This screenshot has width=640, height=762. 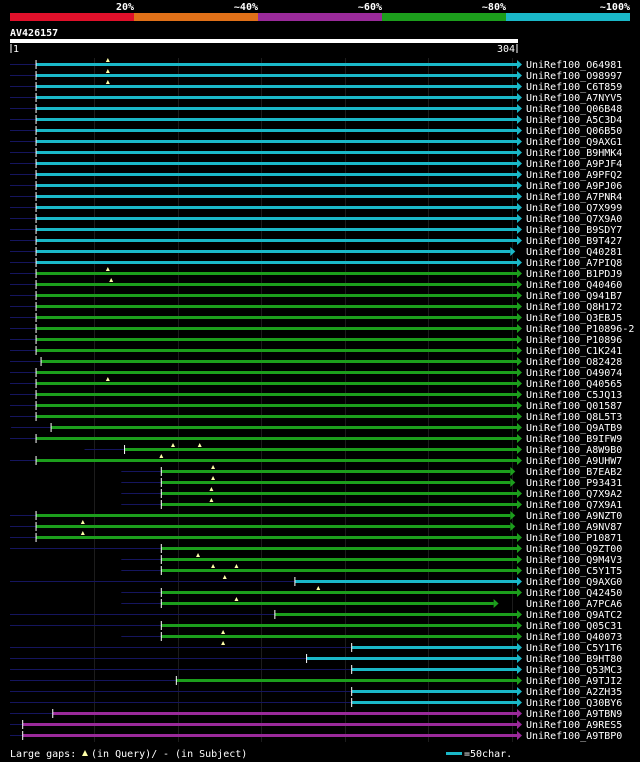 I want to click on hit-label: UniRef100_A9TJI2, so click(x=574, y=681).